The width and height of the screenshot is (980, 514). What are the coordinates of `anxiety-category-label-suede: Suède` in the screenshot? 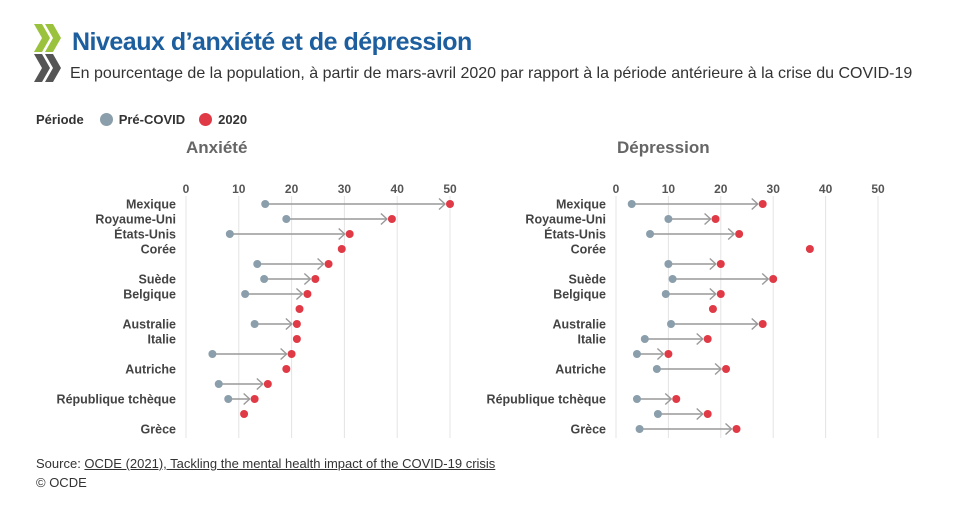 It's located at (157, 280).